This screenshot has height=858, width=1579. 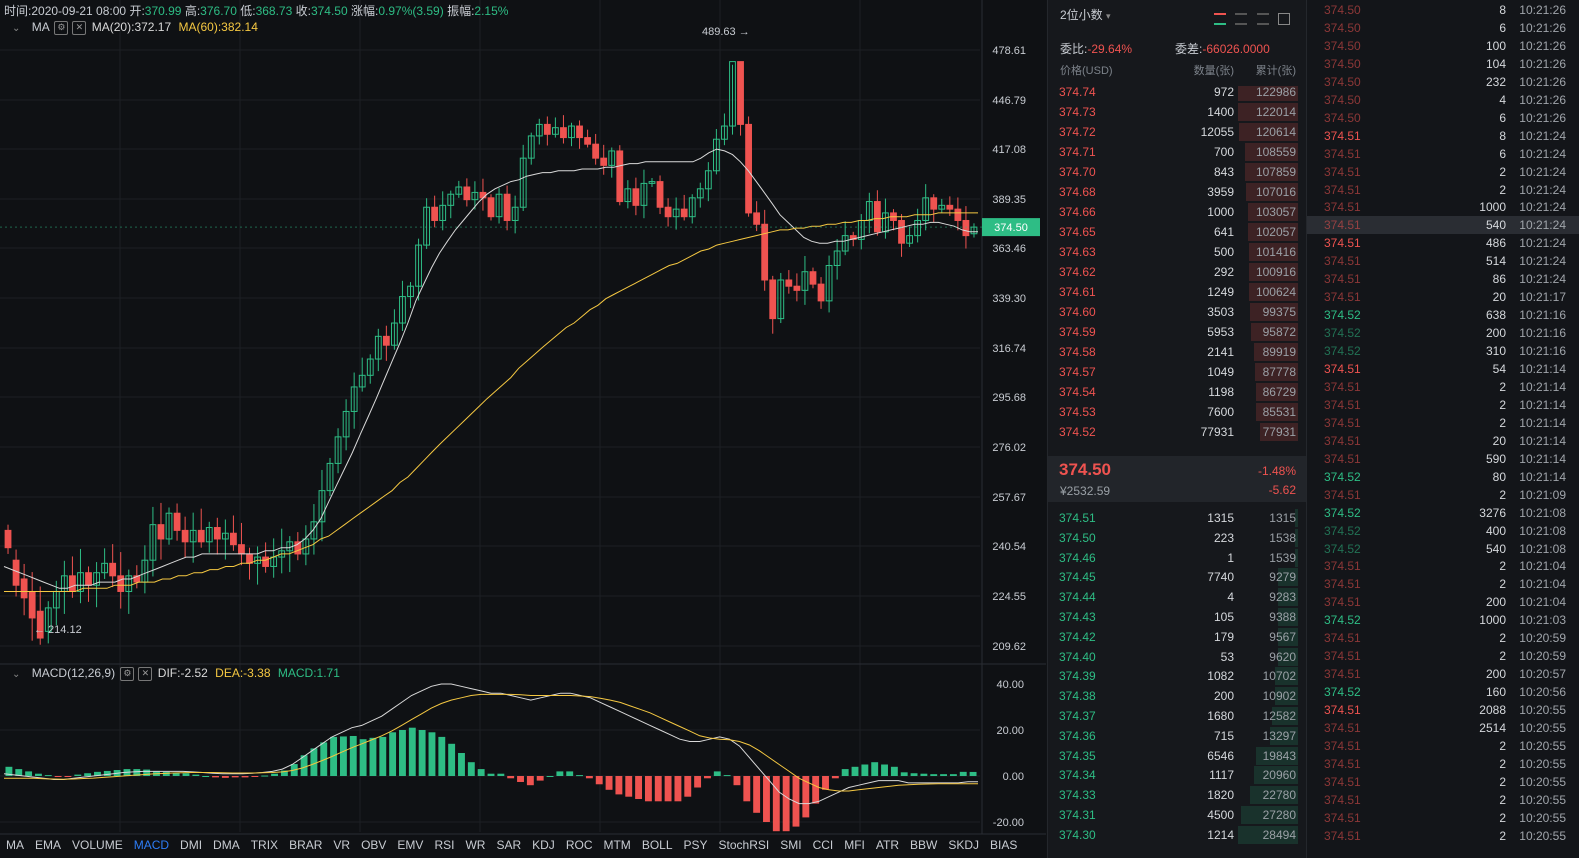 I want to click on macd-settings-icon: ⚙, so click(x=127, y=673).